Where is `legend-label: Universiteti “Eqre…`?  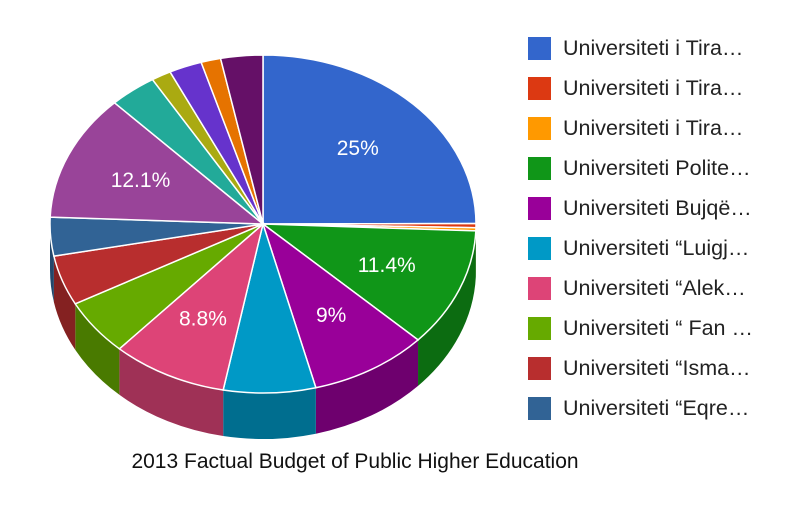 legend-label: Universiteti “Eqre… is located at coordinates (656, 407).